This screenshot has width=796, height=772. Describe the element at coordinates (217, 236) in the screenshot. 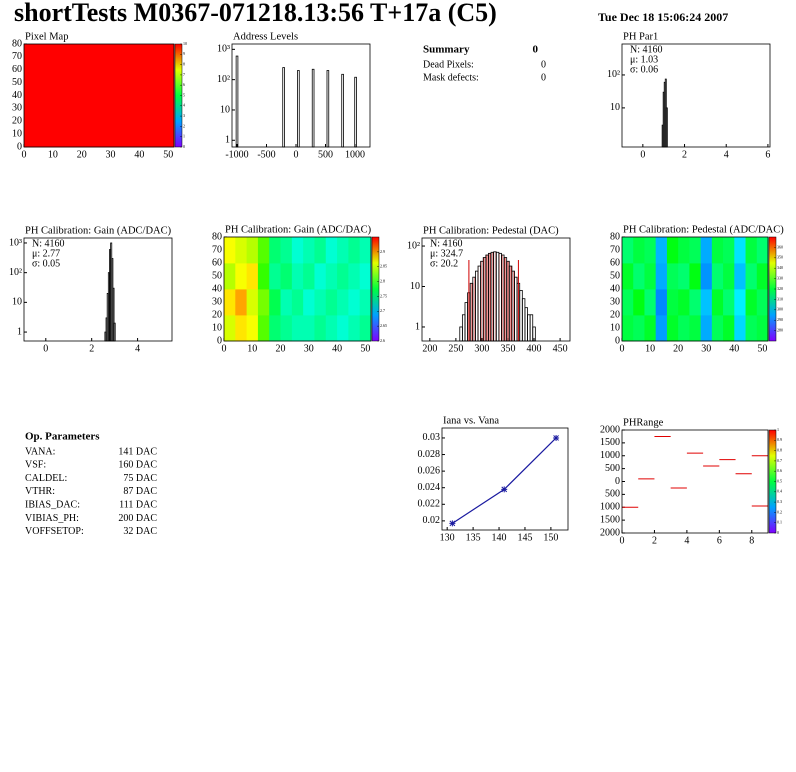

I see `y-tick-label: 80` at that location.